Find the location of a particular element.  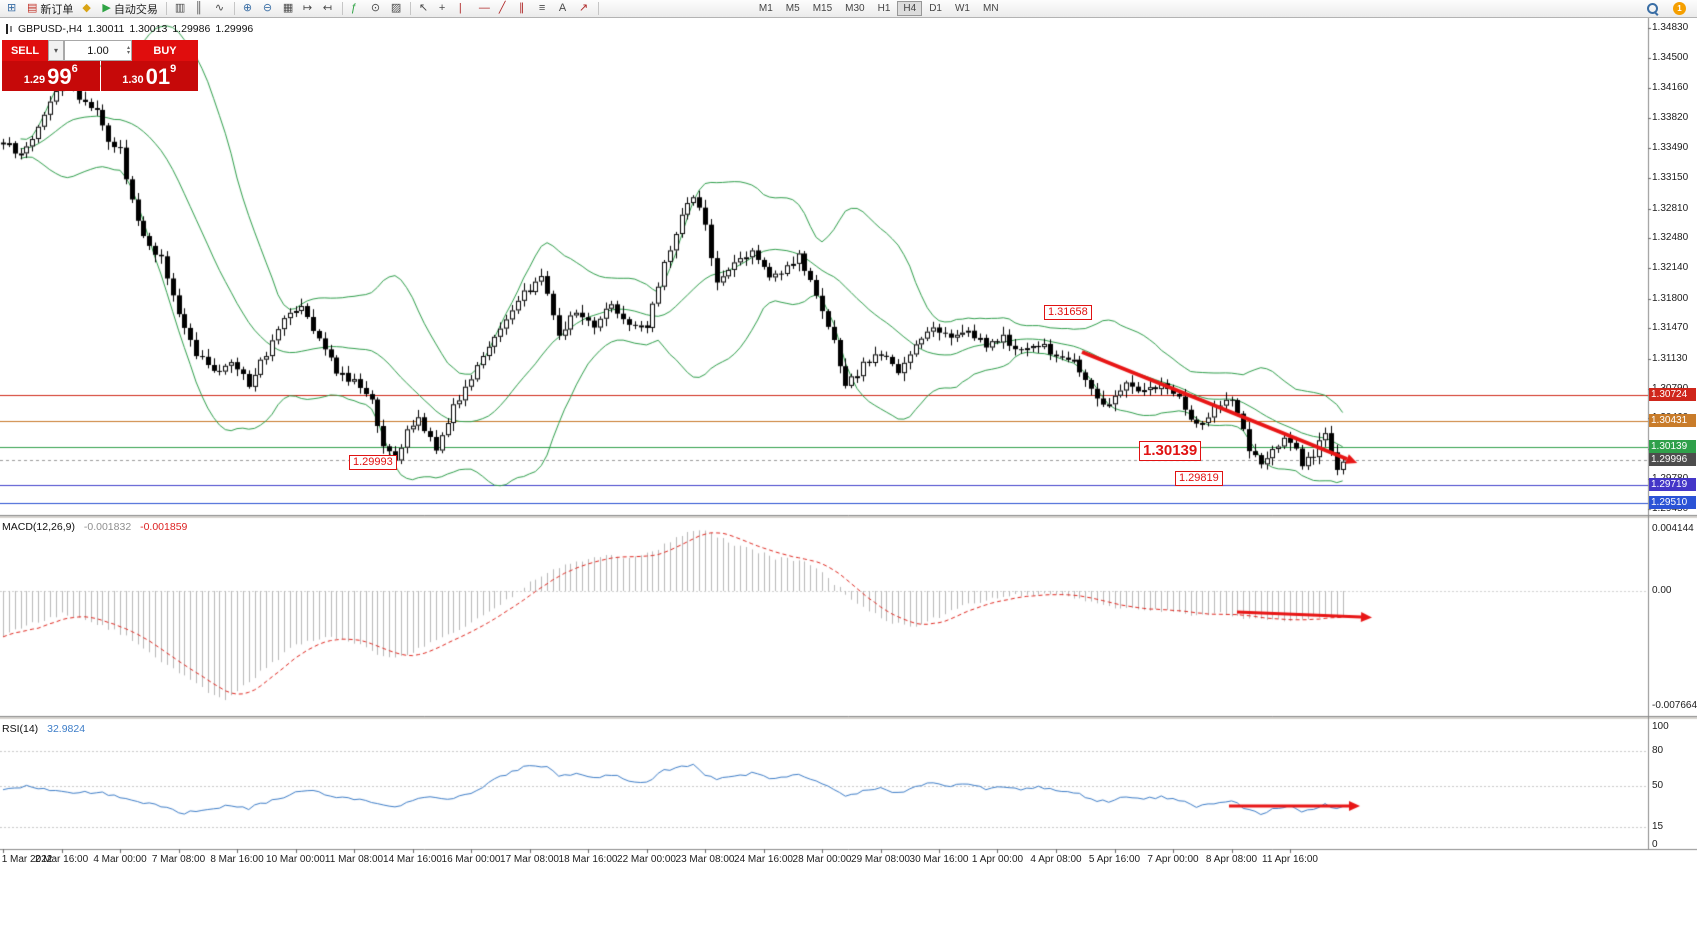

stepper-down-icon: ▾ is located at coordinates (128, 52).